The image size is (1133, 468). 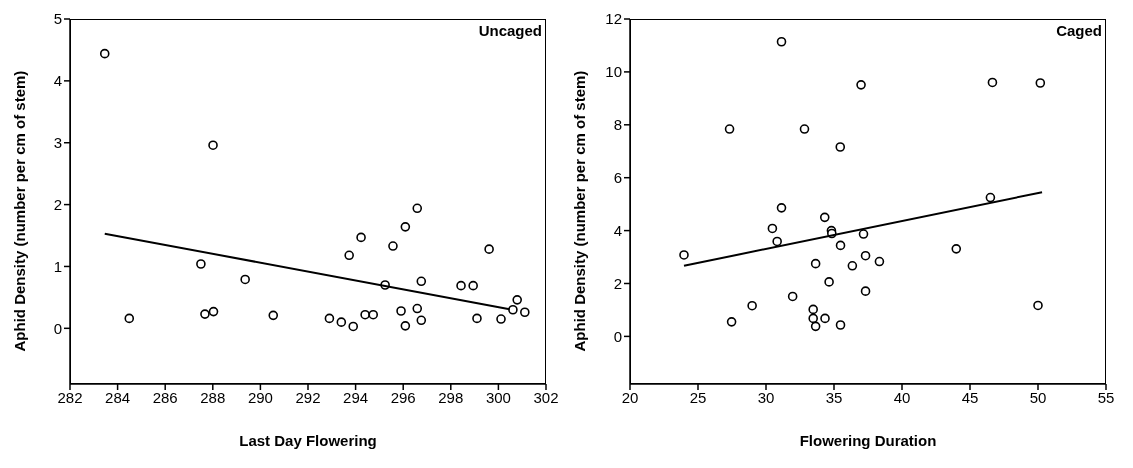 What do you see at coordinates (260, 397) in the screenshot?
I see `x-tick-label: 290` at bounding box center [260, 397].